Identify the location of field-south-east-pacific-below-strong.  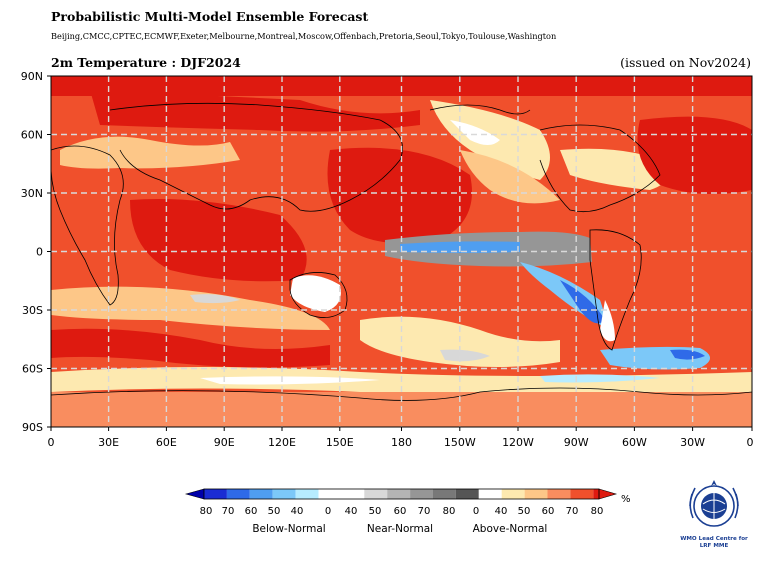
(582, 302).